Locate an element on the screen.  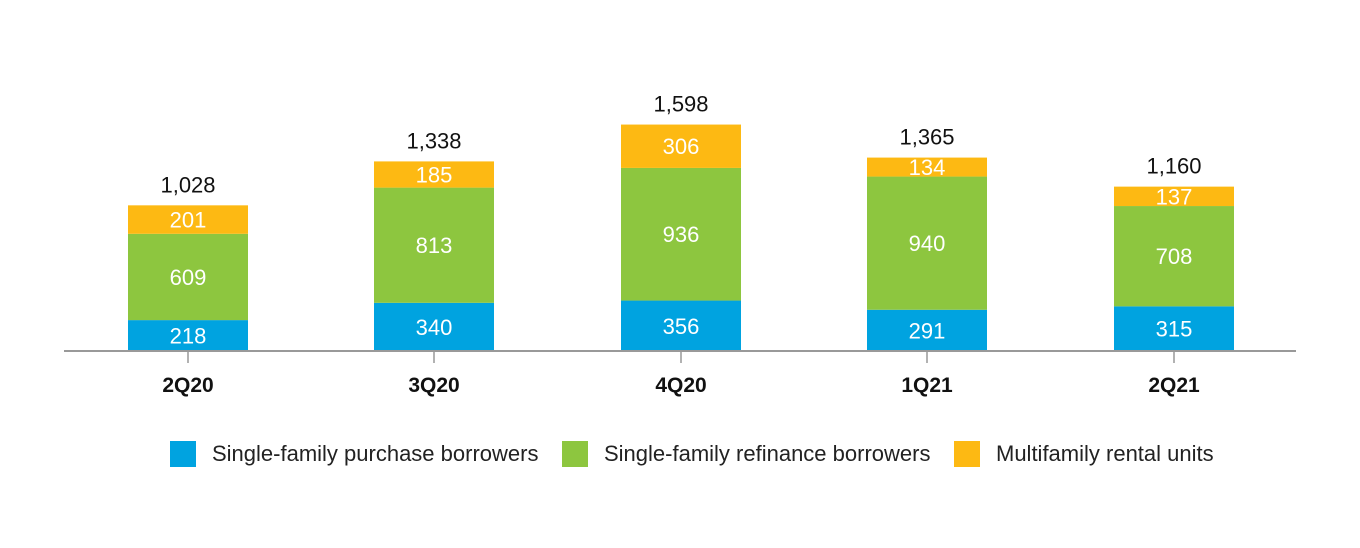
segment-label-2Q21-s2: 137 is located at coordinates (1174, 196).